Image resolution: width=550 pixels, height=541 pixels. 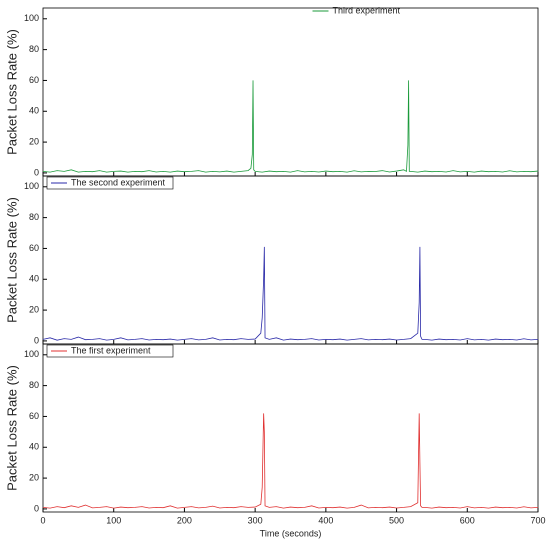 What do you see at coordinates (537, 520) in the screenshot?
I see `x-tick-label: 700` at bounding box center [537, 520].